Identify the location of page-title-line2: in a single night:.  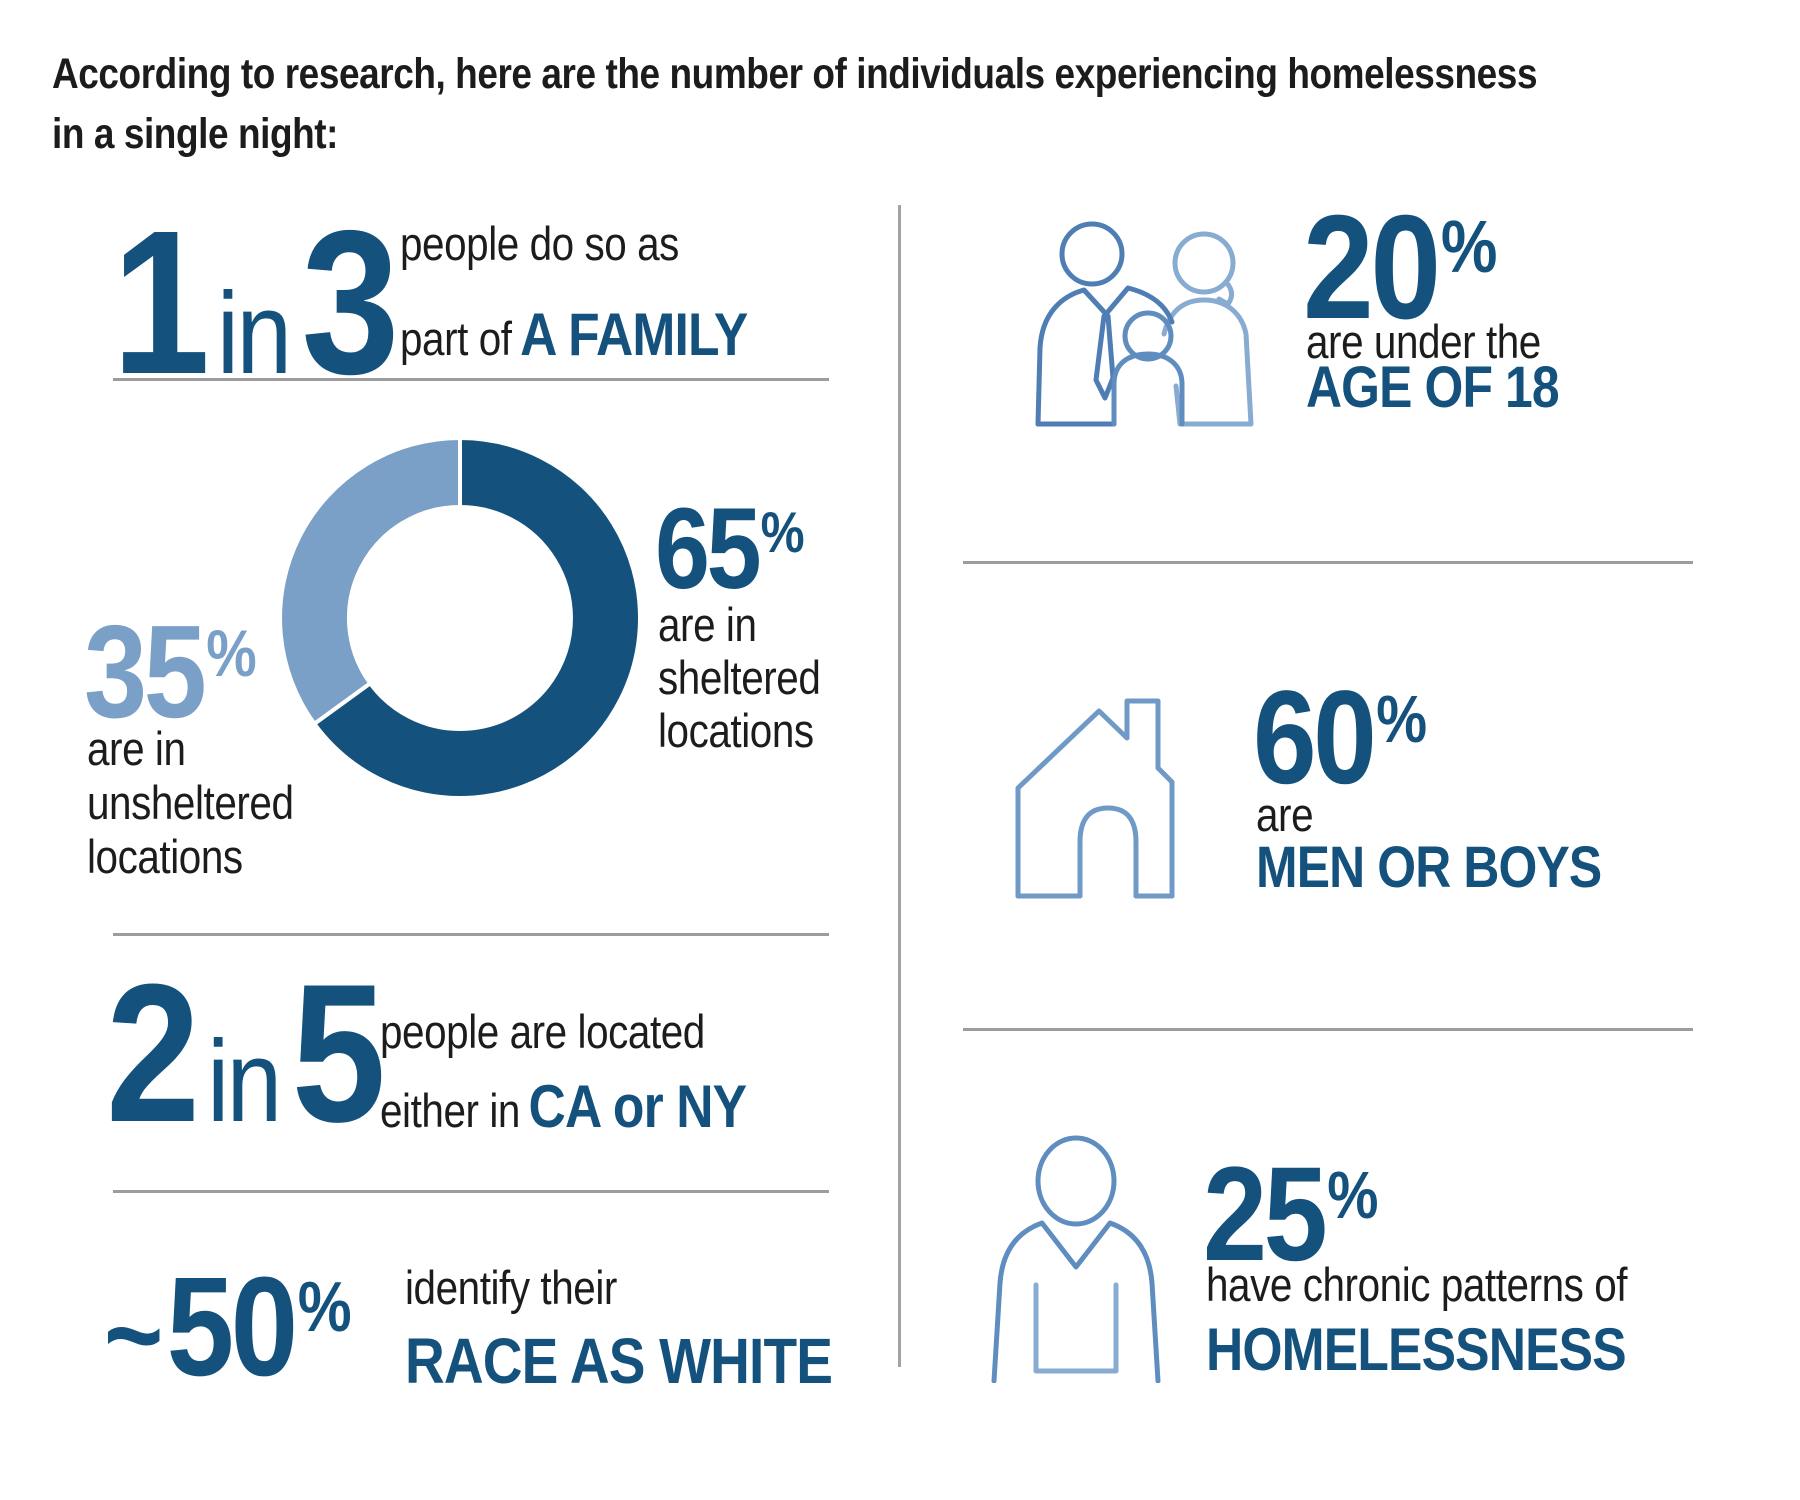
(195, 134).